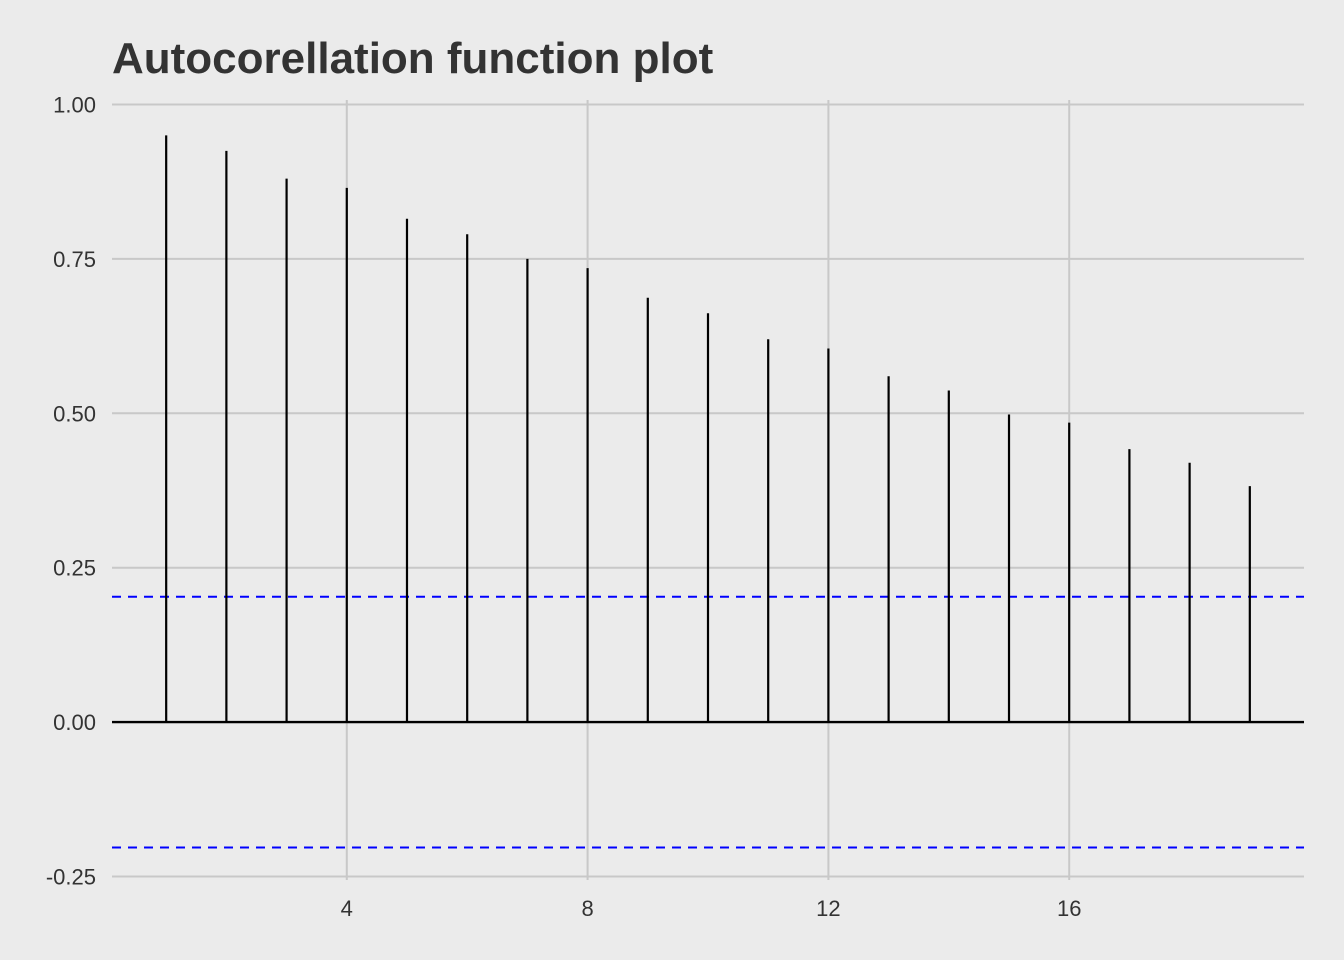  I want to click on y-tick-label: 0.50, so click(74, 413).